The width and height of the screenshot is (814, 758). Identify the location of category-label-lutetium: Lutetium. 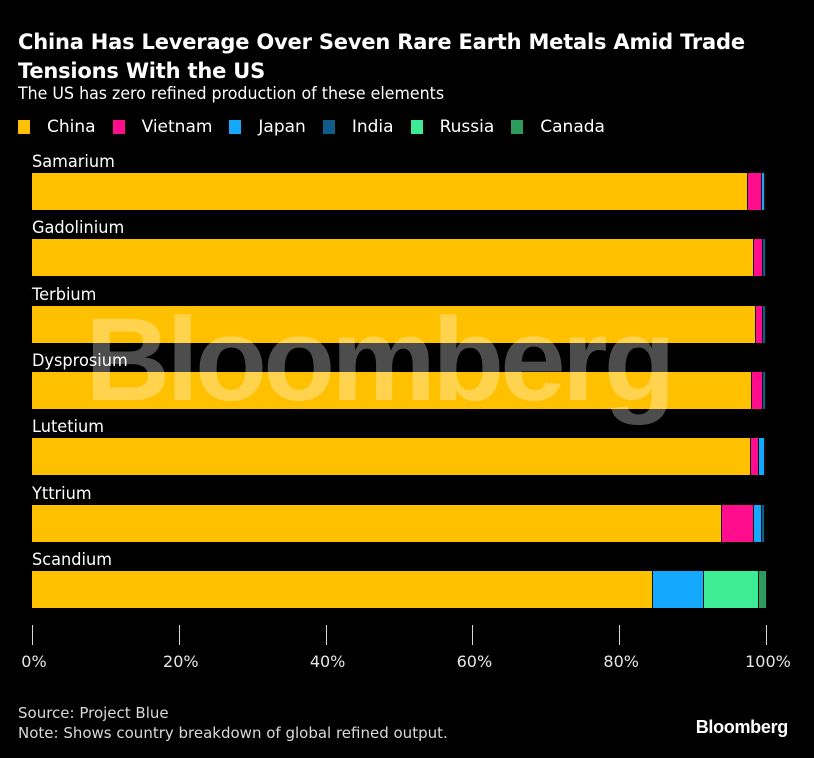
(68, 427).